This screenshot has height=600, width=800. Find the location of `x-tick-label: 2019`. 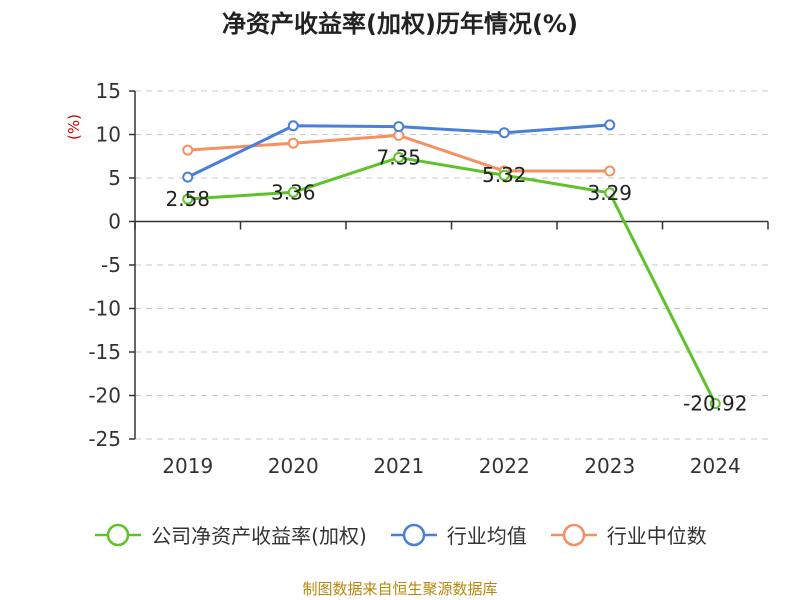

x-tick-label: 2019 is located at coordinates (187, 466).